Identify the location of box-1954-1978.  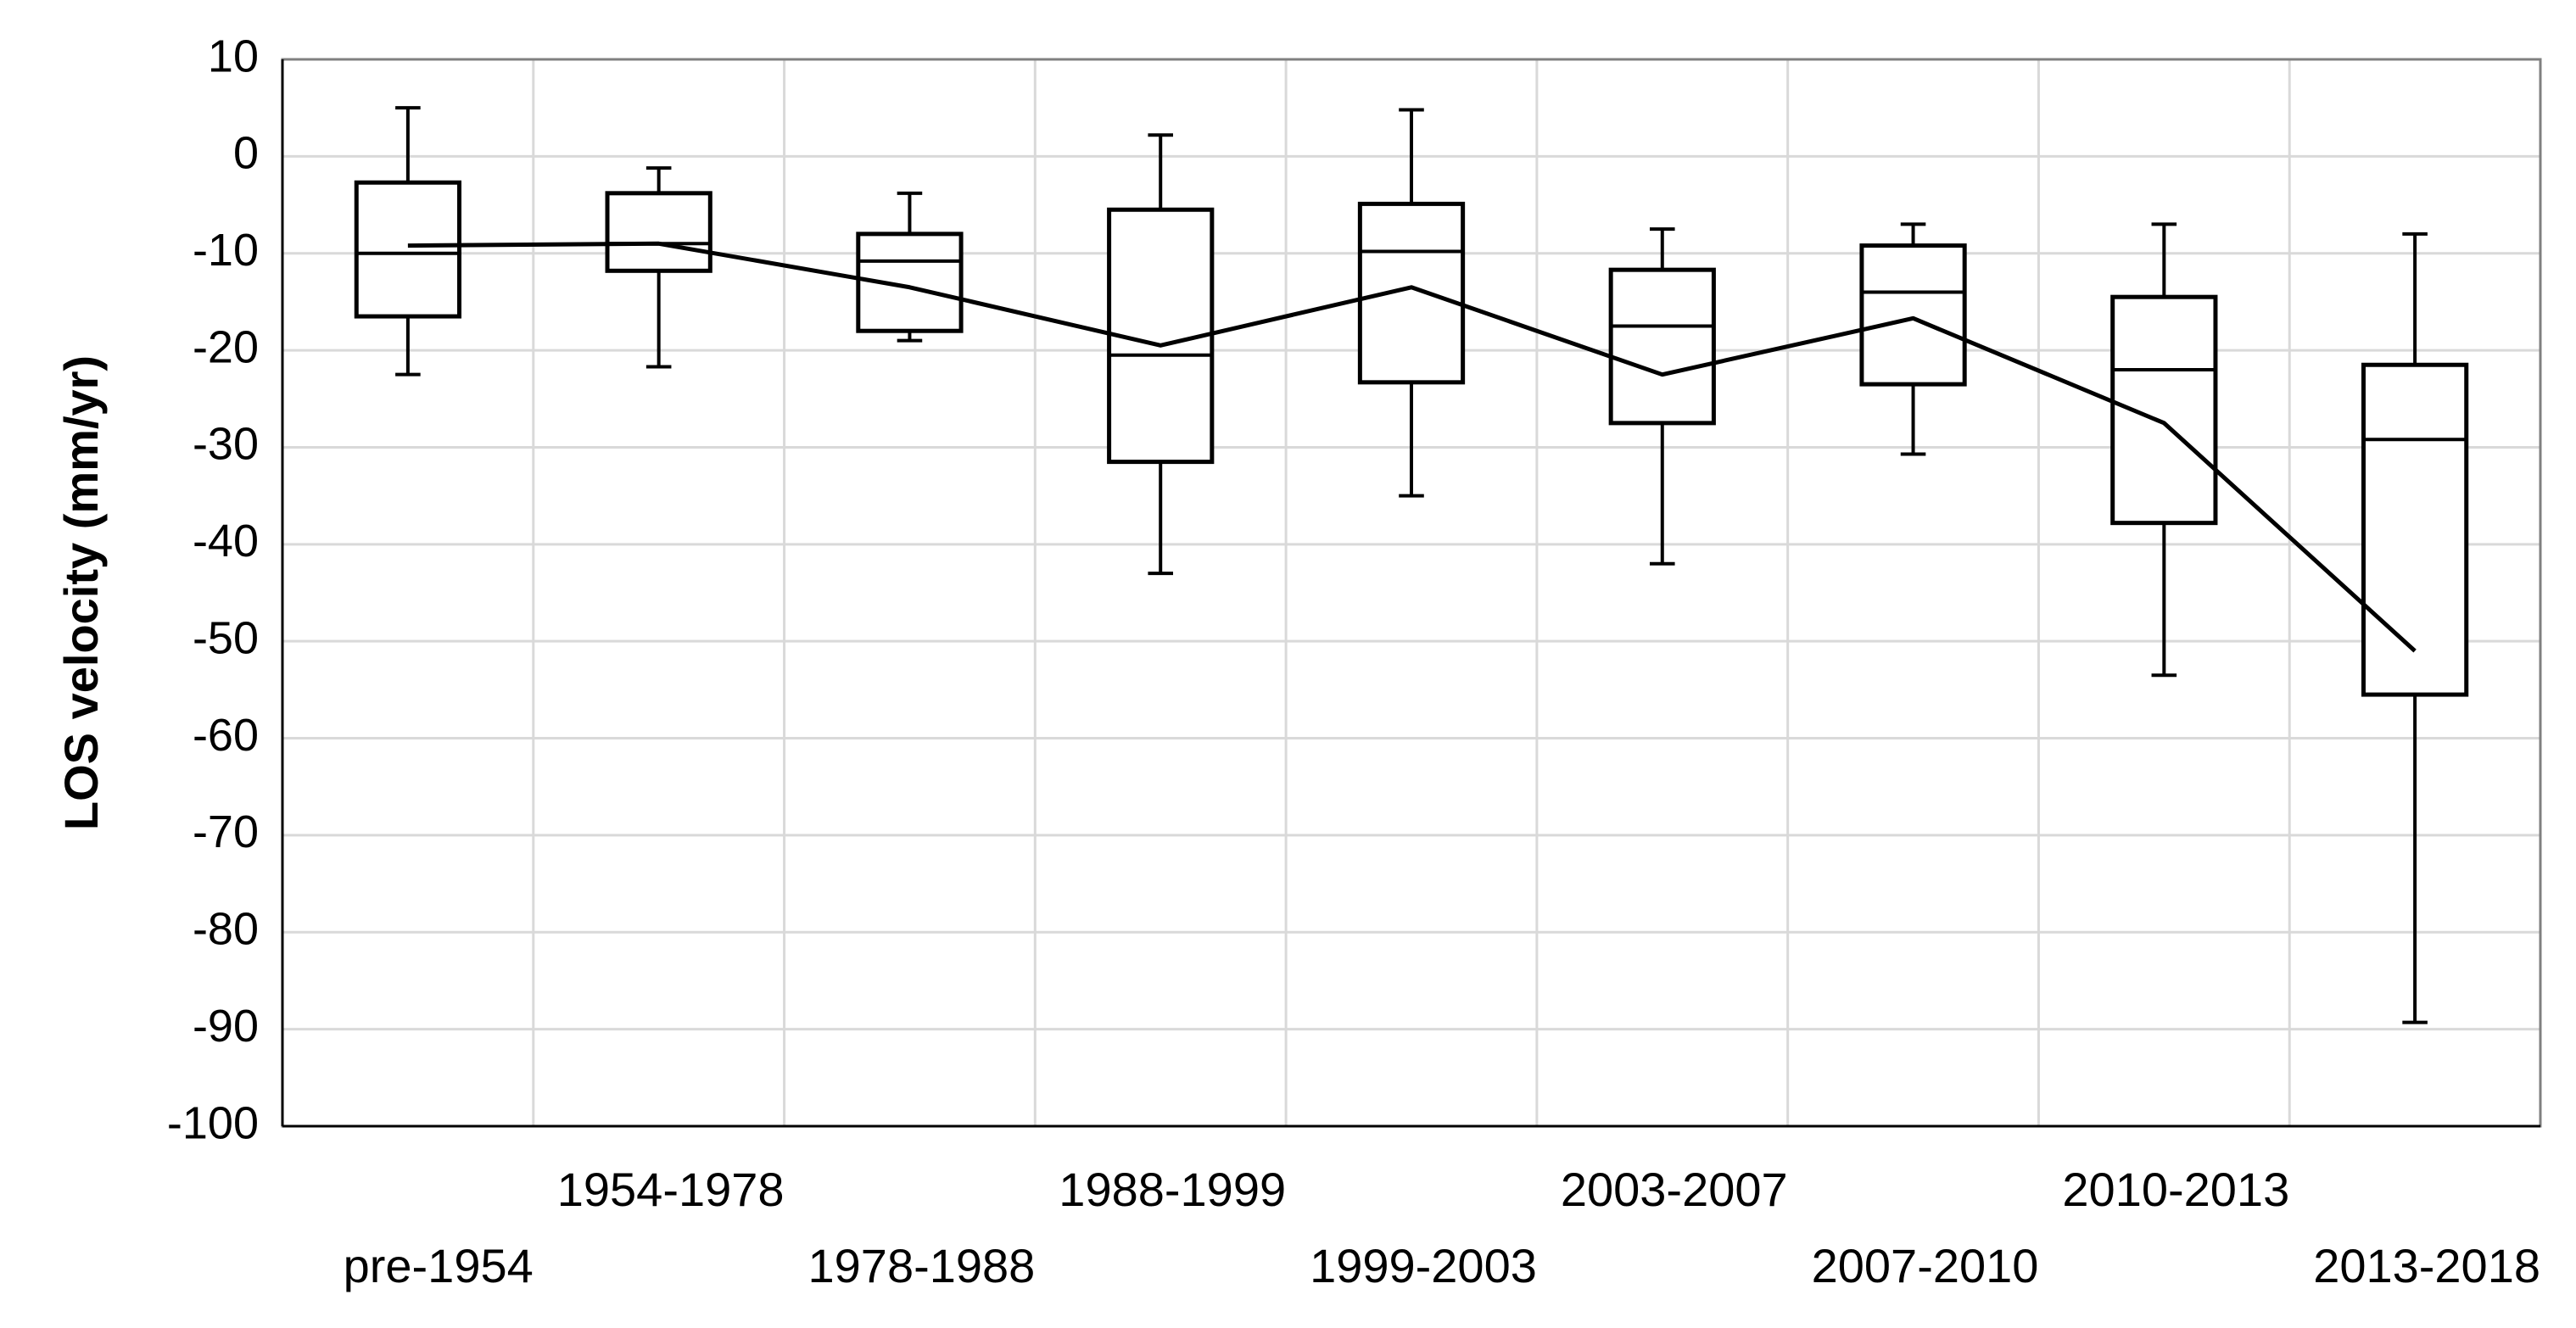
(658, 267).